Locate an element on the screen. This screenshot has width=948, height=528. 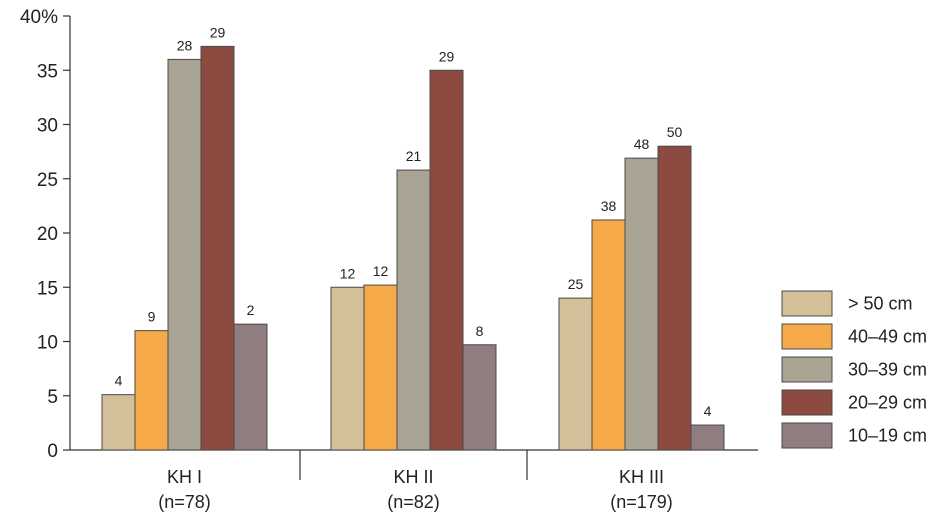
y-tick-label: 30 is located at coordinates (47, 126).